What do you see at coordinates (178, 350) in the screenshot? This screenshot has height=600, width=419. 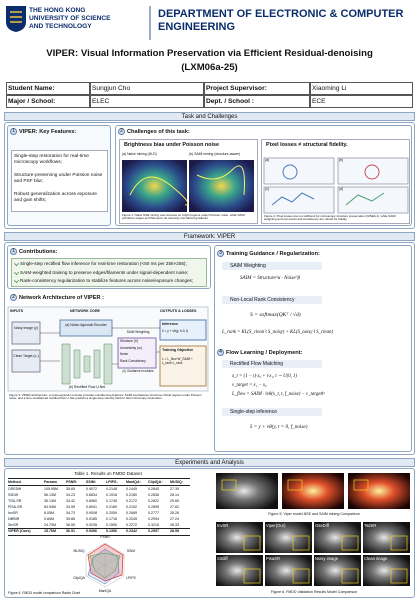 I see `output-label: Training Objective` at bounding box center [178, 350].